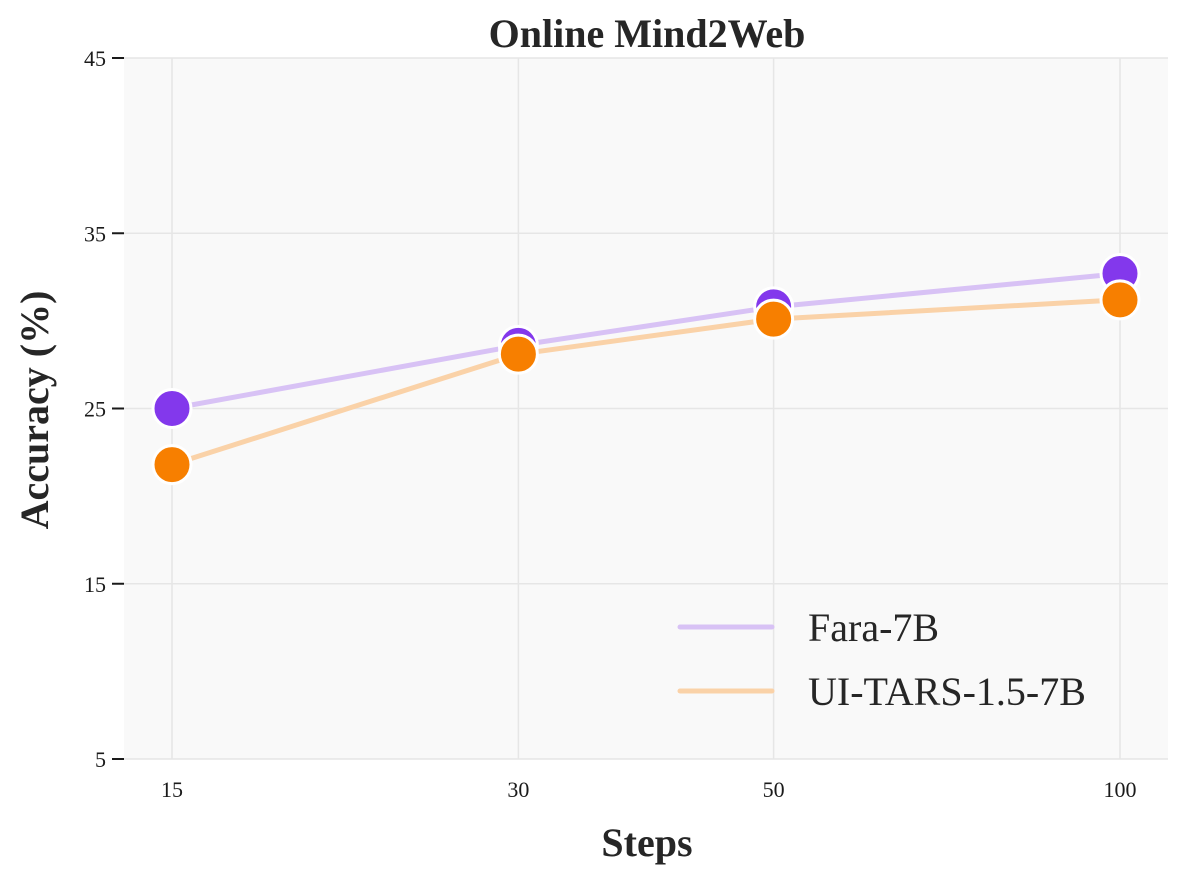  Describe the element at coordinates (34, 410) in the screenshot. I see `y-axis-label: Accuracy (%)` at that location.